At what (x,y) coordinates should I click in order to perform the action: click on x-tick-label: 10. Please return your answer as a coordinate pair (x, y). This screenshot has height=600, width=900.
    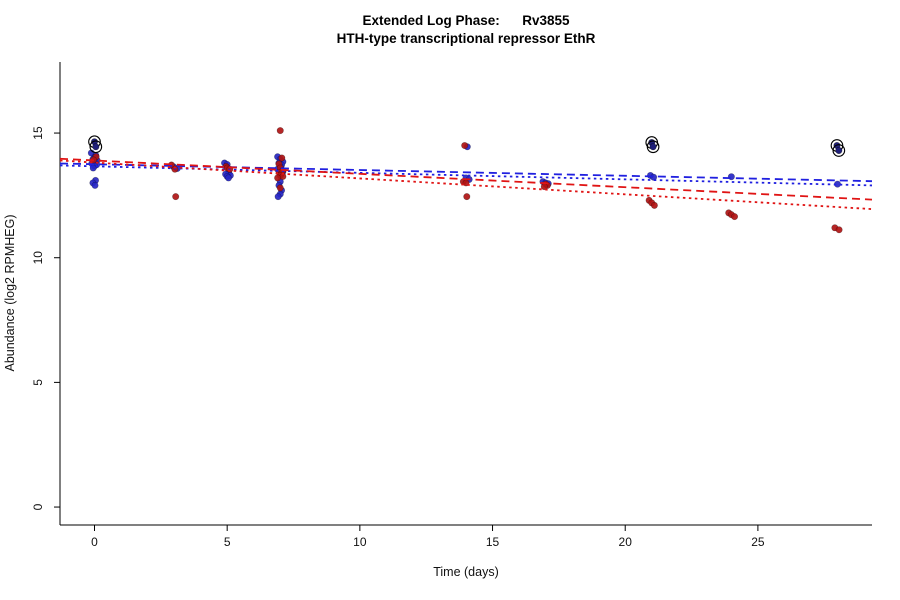
    Looking at the image, I should click on (360, 542).